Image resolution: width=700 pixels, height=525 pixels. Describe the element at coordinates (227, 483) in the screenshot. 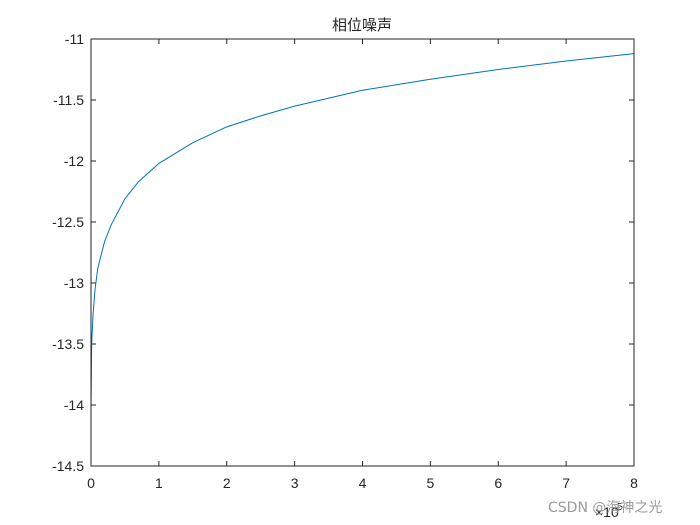

I see `x-tick-label: 2` at that location.